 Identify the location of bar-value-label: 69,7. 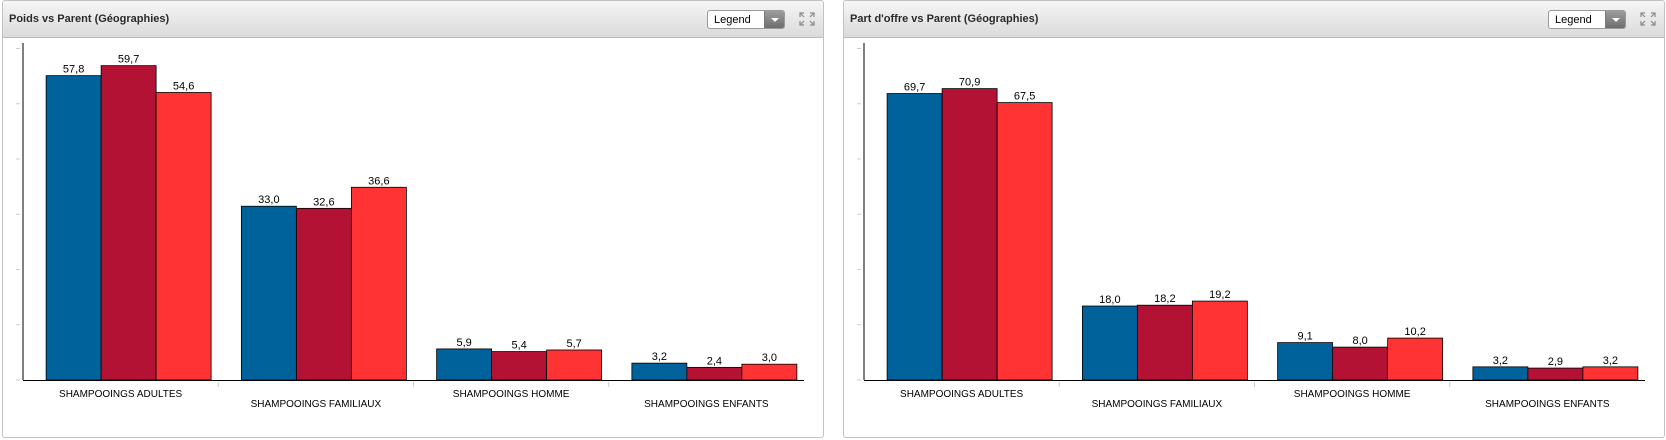
(914, 88).